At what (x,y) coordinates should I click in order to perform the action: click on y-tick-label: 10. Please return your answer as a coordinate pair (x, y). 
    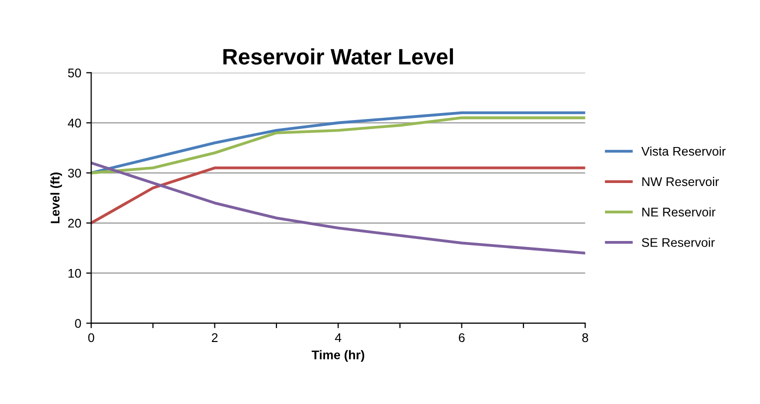
    Looking at the image, I should click on (74, 273).